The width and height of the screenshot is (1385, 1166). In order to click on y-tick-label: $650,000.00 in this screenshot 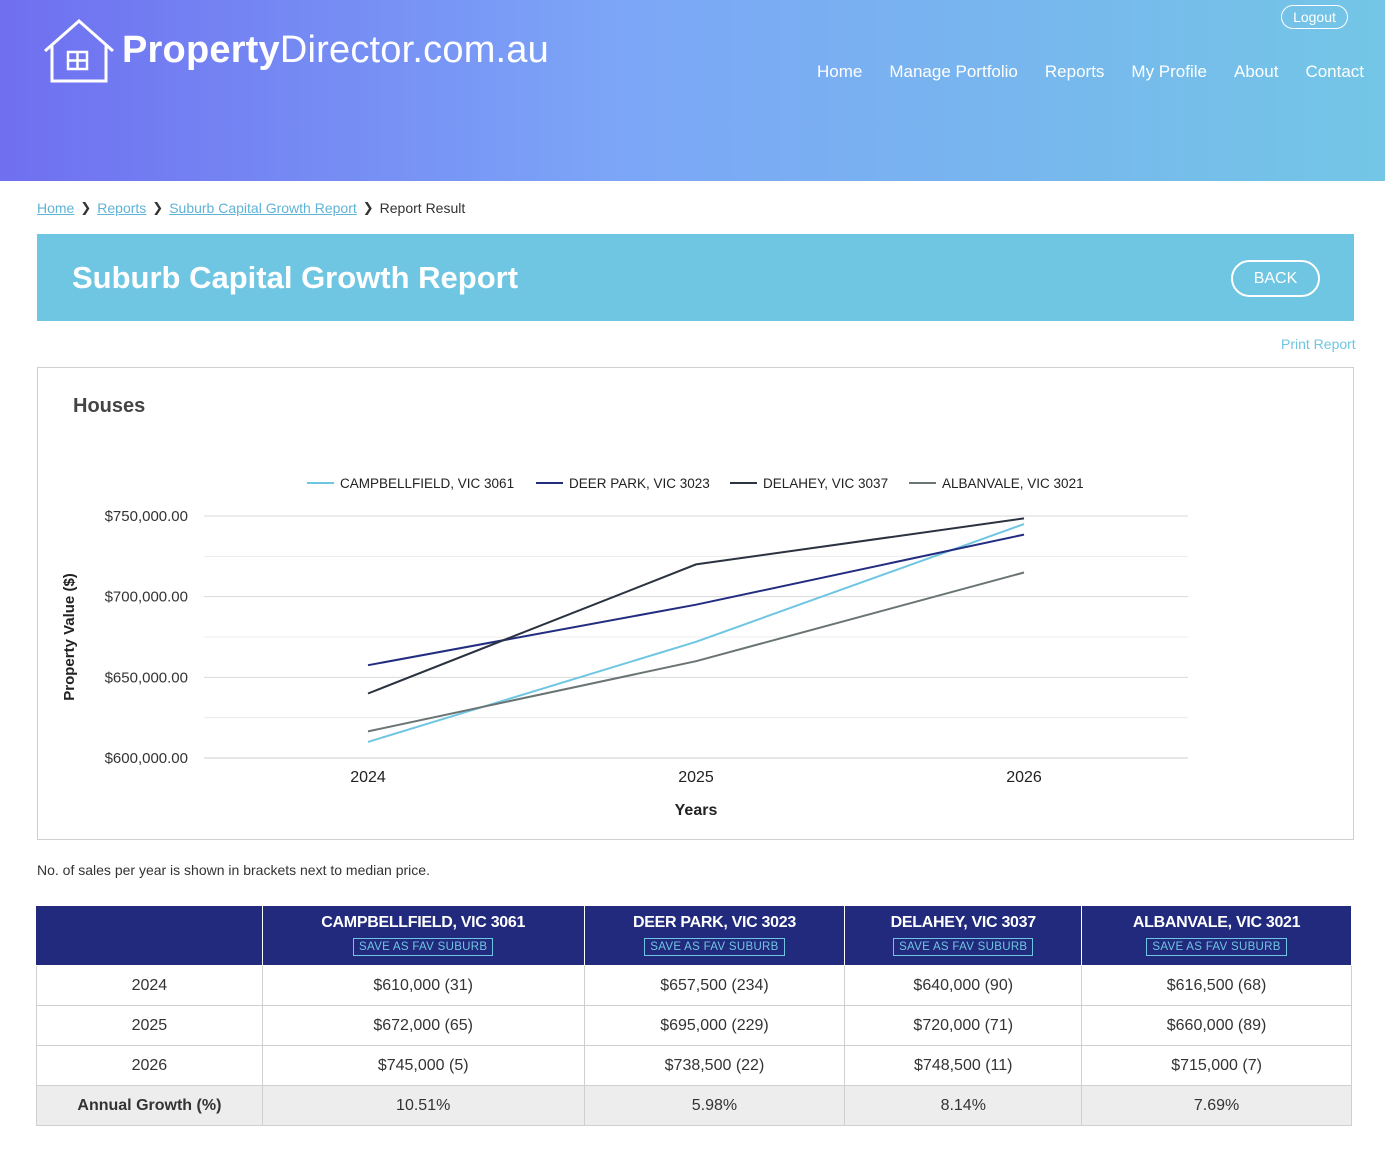, I will do `click(146, 677)`.